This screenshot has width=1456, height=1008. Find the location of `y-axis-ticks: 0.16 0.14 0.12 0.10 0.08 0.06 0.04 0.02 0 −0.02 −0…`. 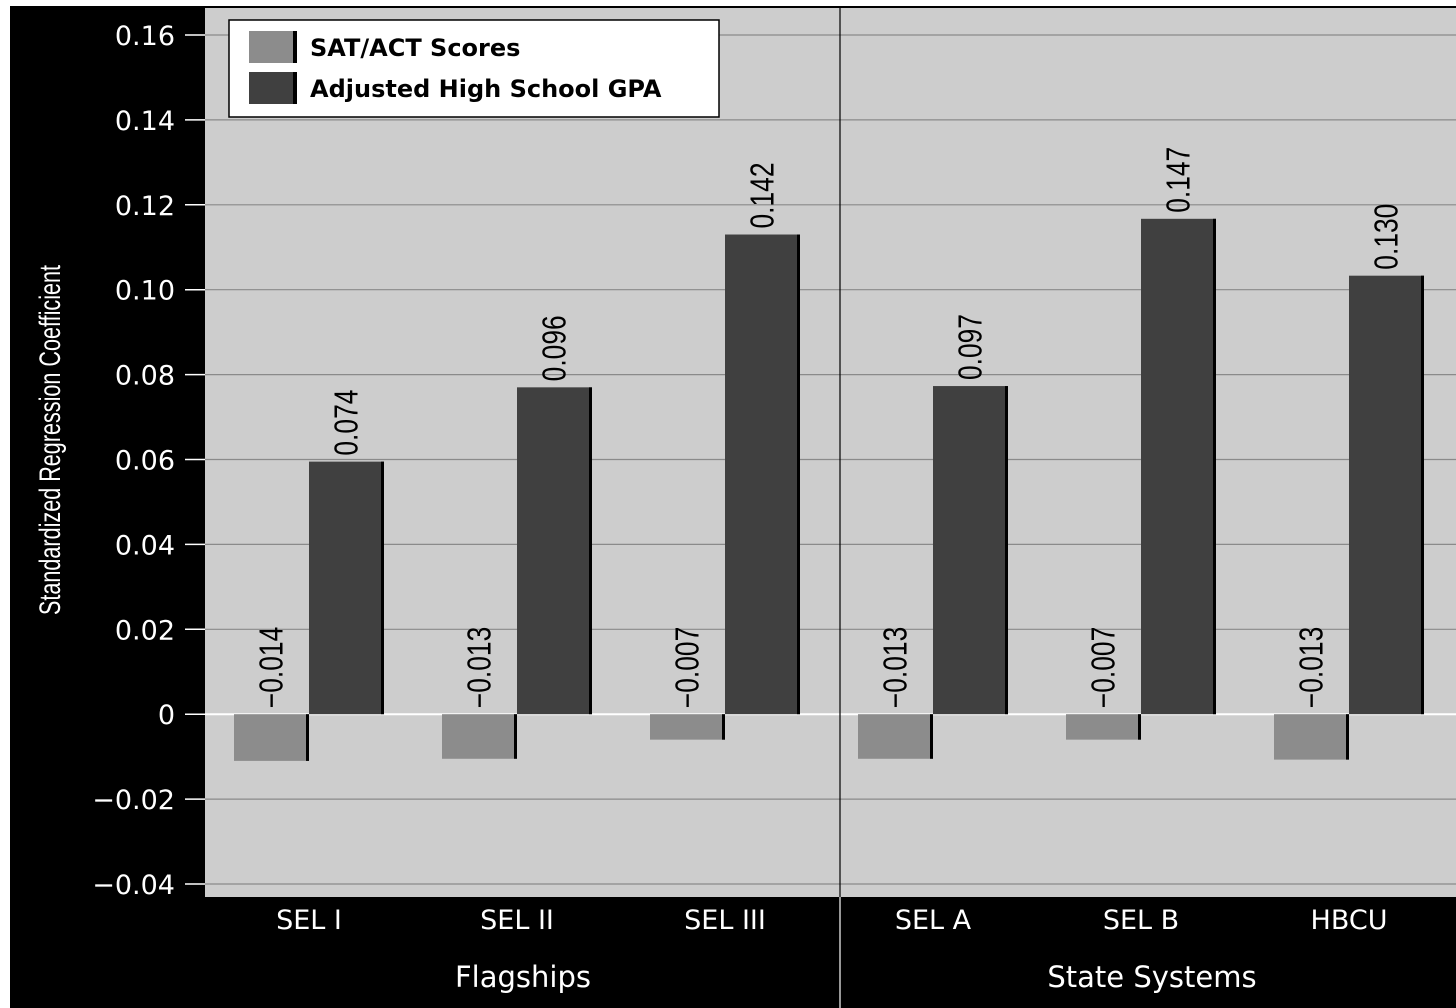

y-axis-ticks: 0.16 0.14 0.12 0.10 0.08 0.06 0.04 0.02 0 −0.02 −0… is located at coordinates (148, 461).